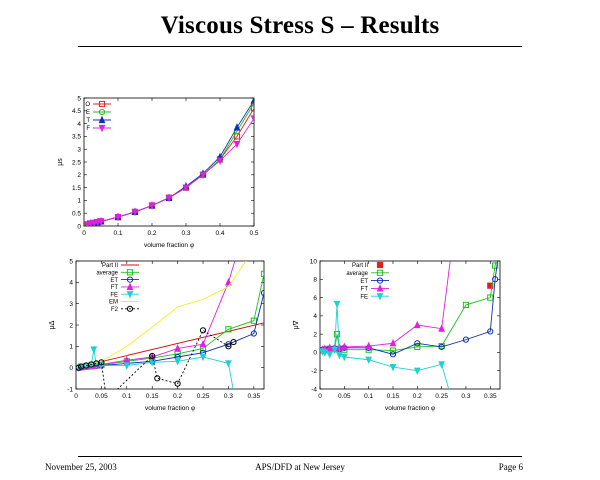  I want to click on legend-label: T, so click(88, 121).